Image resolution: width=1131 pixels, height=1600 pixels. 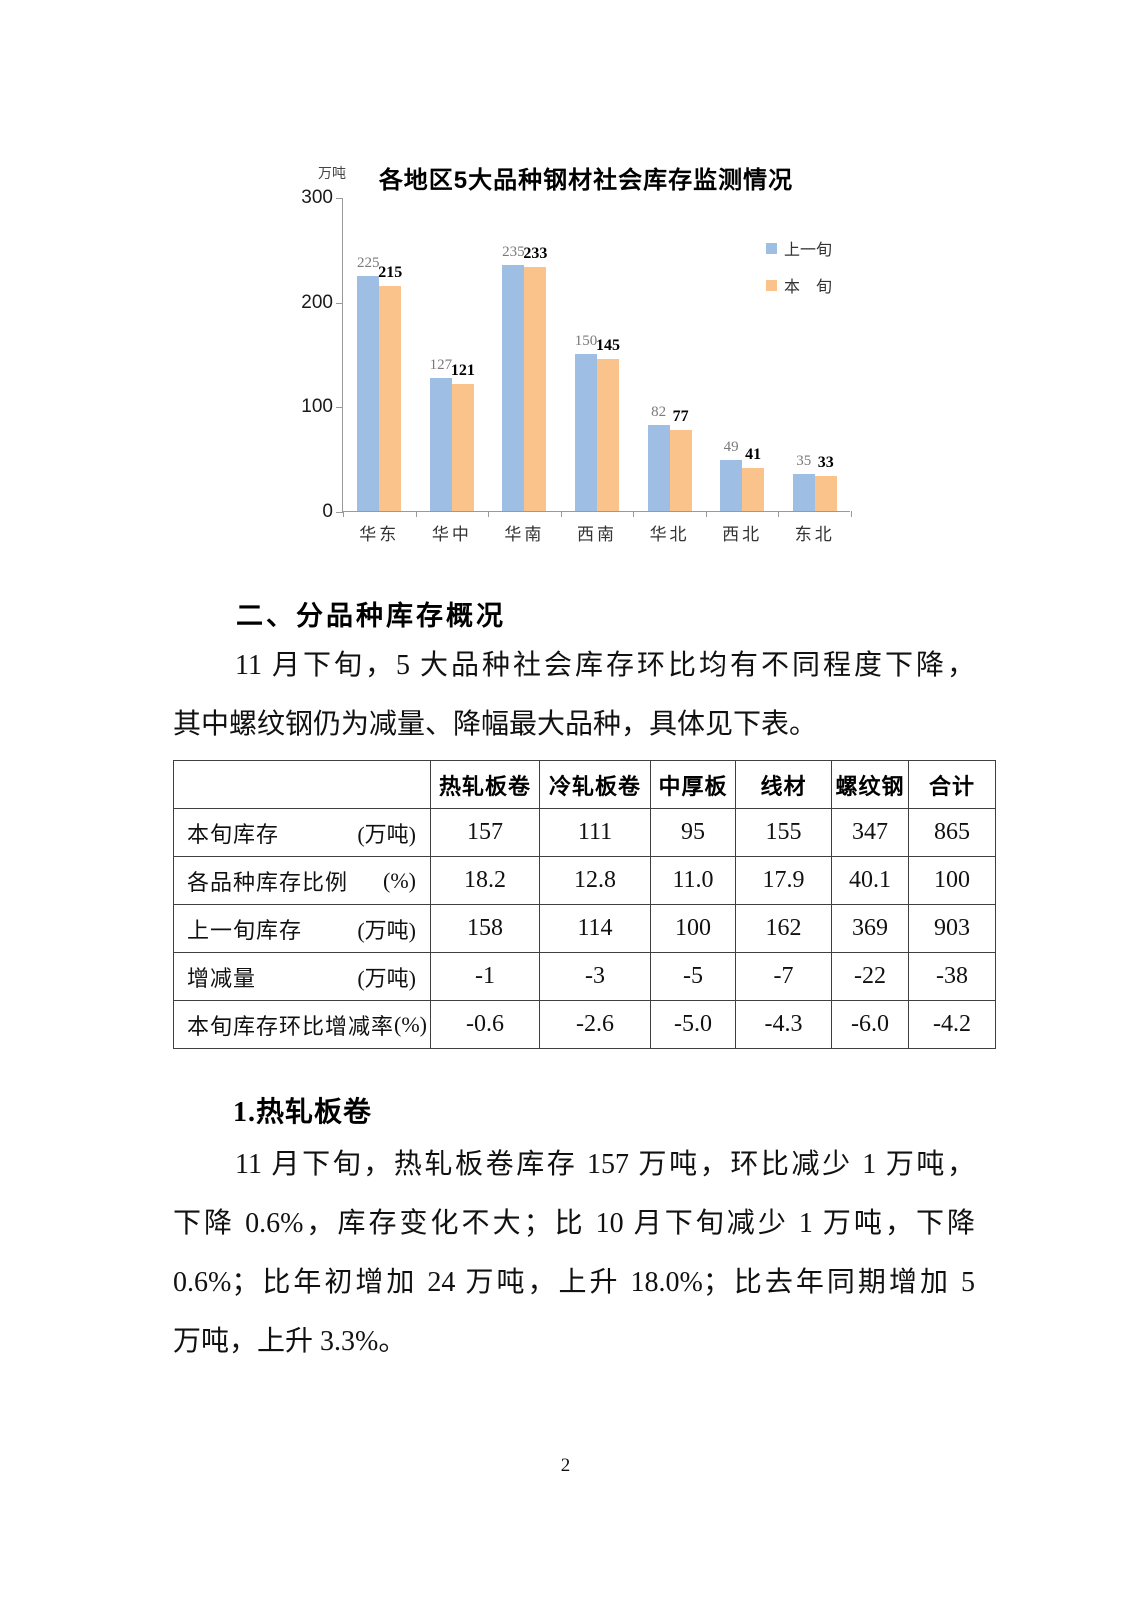 What do you see at coordinates (371, 616) in the screenshot?
I see `section-heading: 二、分品种库存概况` at bounding box center [371, 616].